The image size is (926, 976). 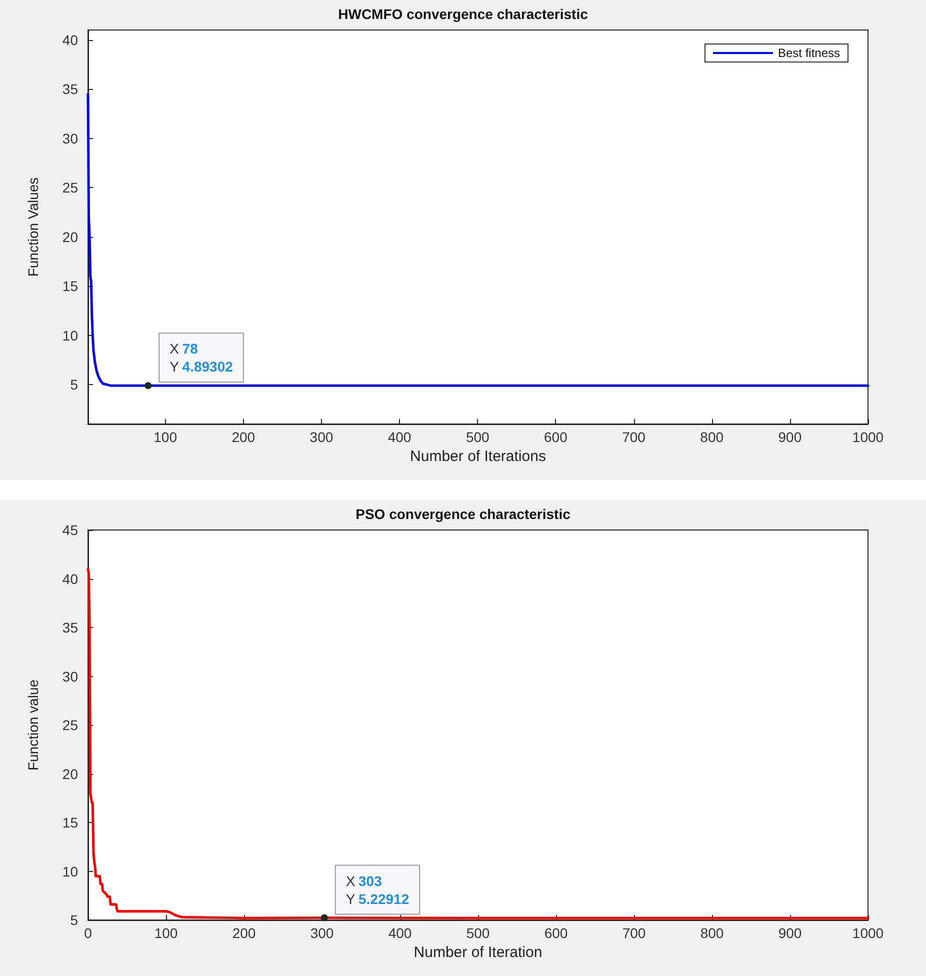 I want to click on chart-title: HWCMFO convergence characteristic, so click(x=463, y=14).